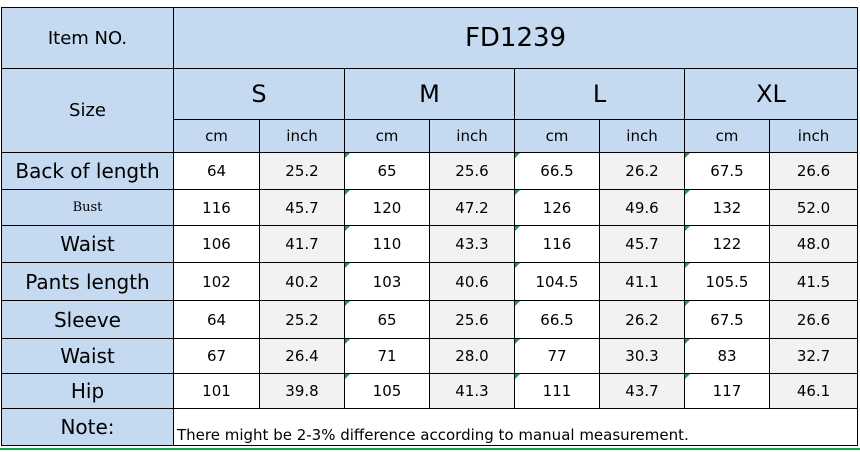 This screenshot has width=860, height=452. What do you see at coordinates (771, 94) in the screenshot?
I see `size-xl-header: XL` at bounding box center [771, 94].